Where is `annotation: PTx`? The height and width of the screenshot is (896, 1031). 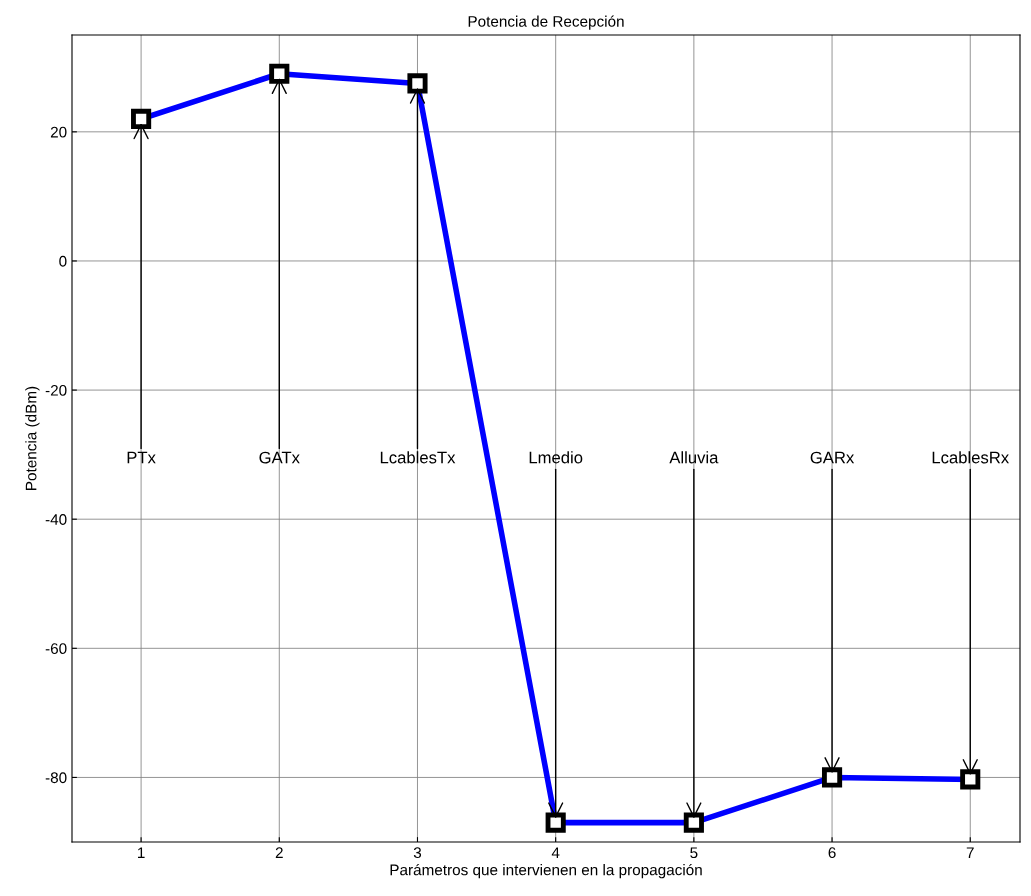 annotation: PTx is located at coordinates (141, 457).